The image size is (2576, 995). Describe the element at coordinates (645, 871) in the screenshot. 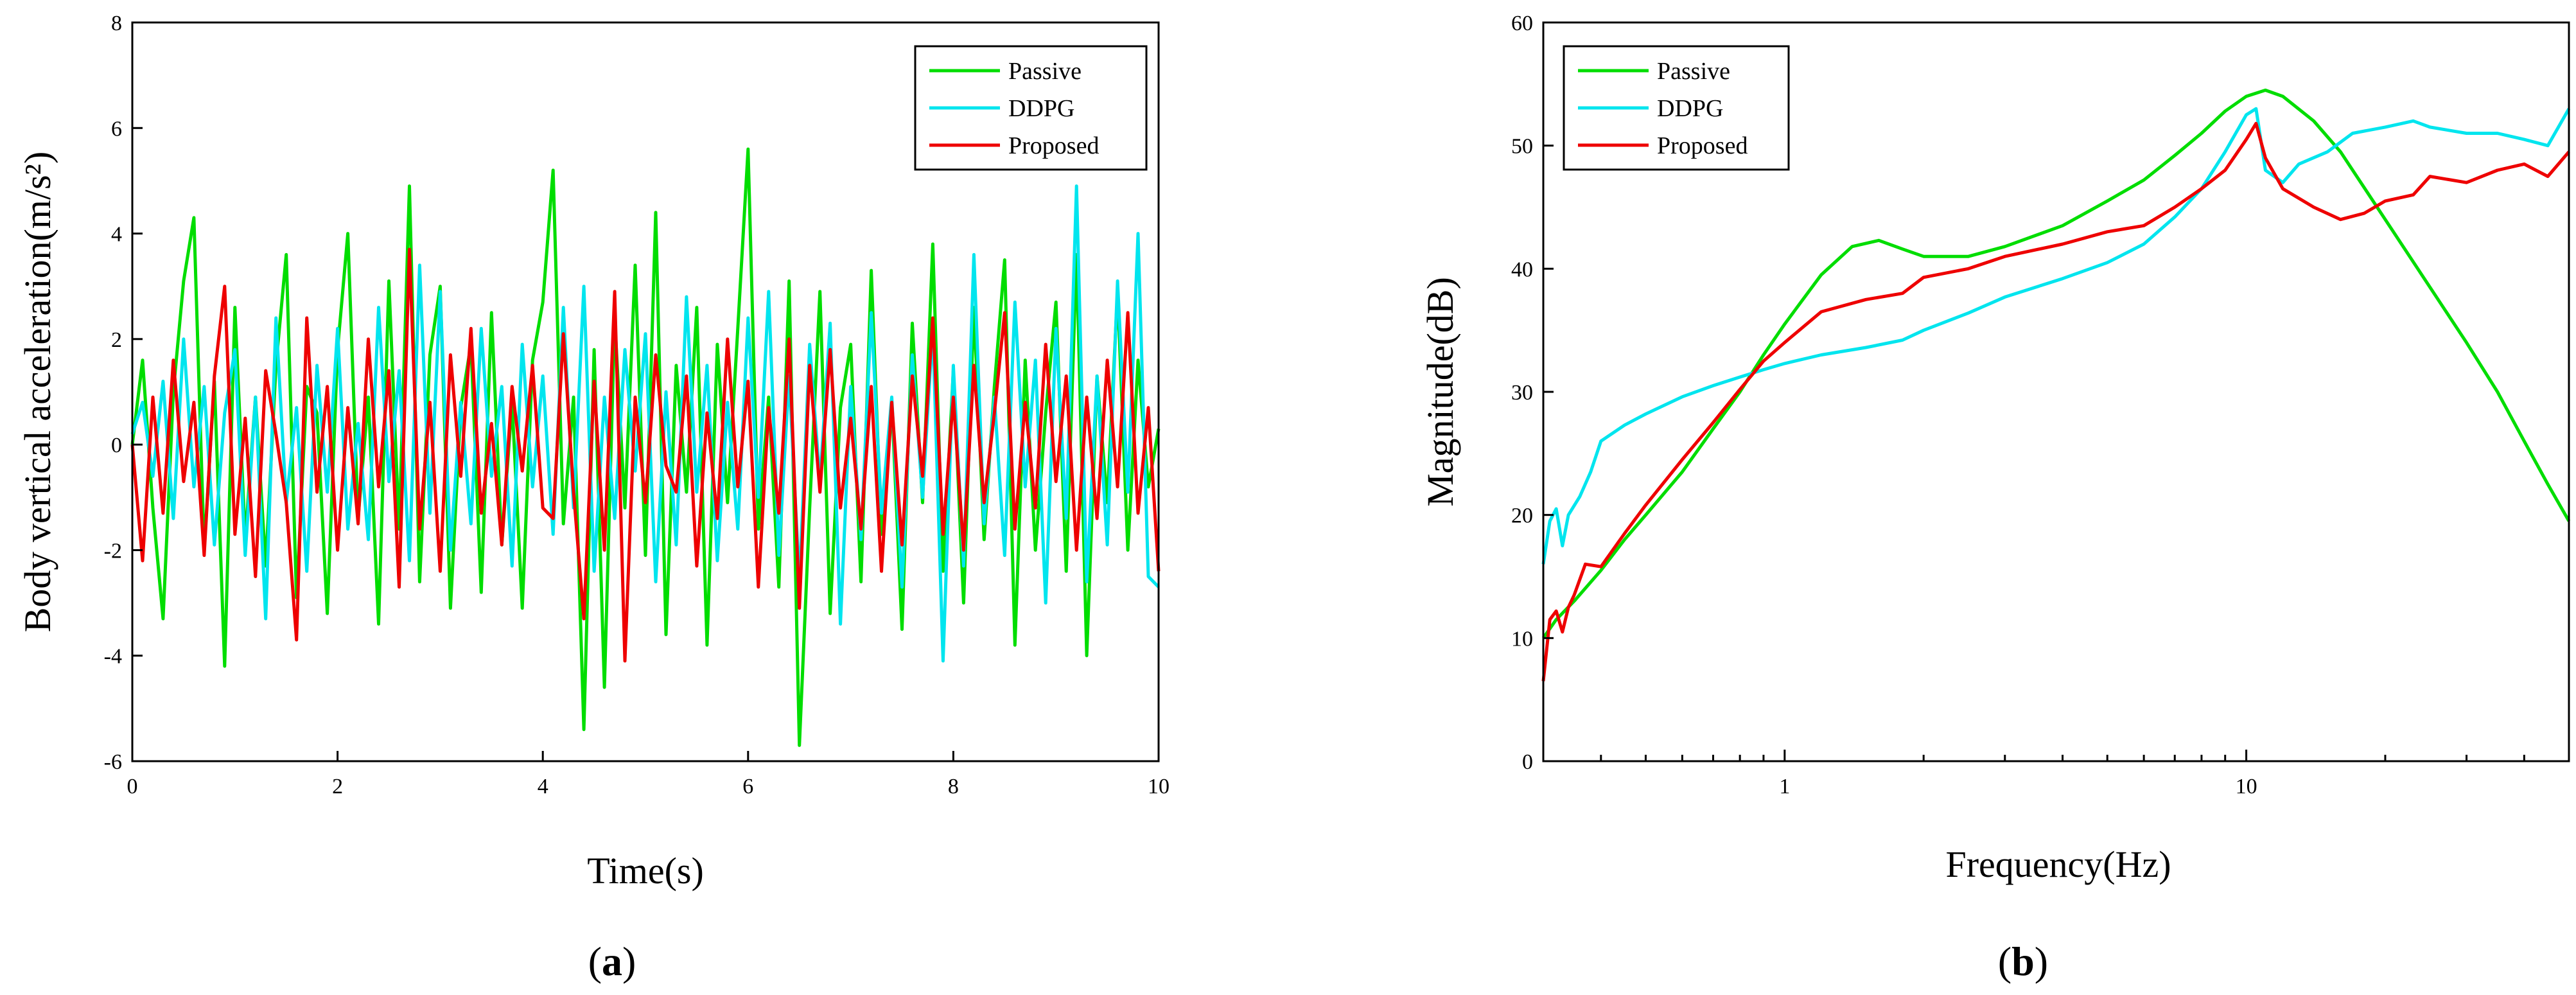

I see `chart-a-x-axis-label: Time(s)` at that location.